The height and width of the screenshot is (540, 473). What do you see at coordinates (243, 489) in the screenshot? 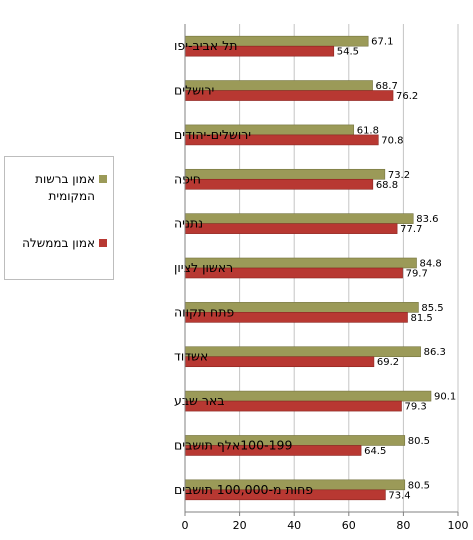
I see `category-label-10: פחות מ-100,000 תושבים` at bounding box center [243, 489].